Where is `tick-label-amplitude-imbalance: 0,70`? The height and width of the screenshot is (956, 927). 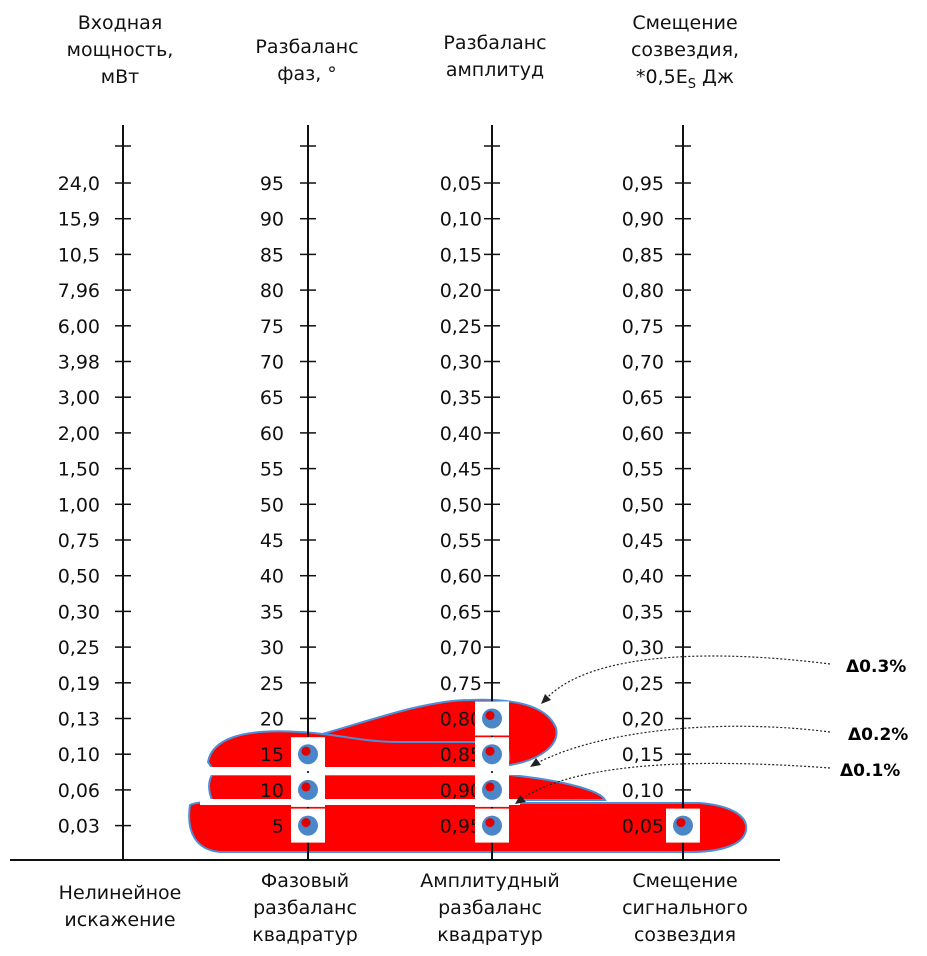 tick-label-amplitude-imbalance: 0,70 is located at coordinates (461, 648).